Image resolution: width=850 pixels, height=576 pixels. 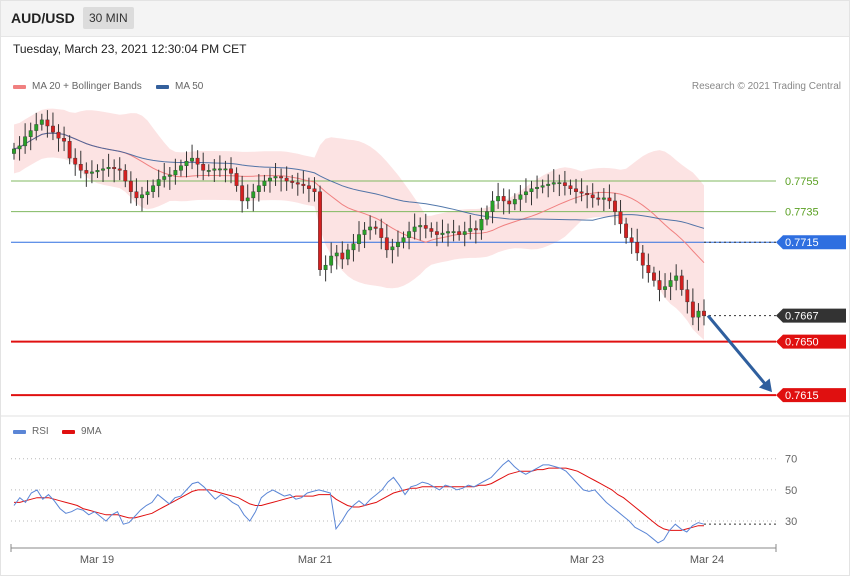 What do you see at coordinates (162, 86) in the screenshot?
I see `ma50-swatch` at bounding box center [162, 86].